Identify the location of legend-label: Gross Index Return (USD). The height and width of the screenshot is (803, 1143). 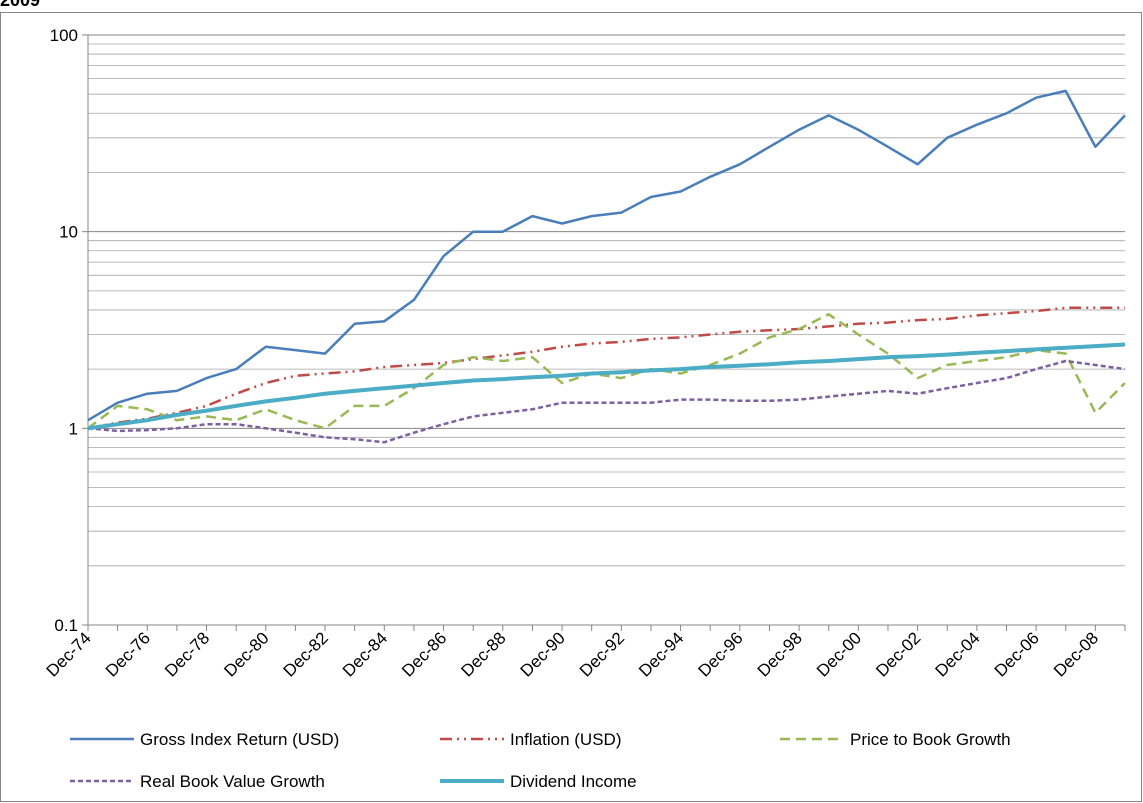
(239, 739).